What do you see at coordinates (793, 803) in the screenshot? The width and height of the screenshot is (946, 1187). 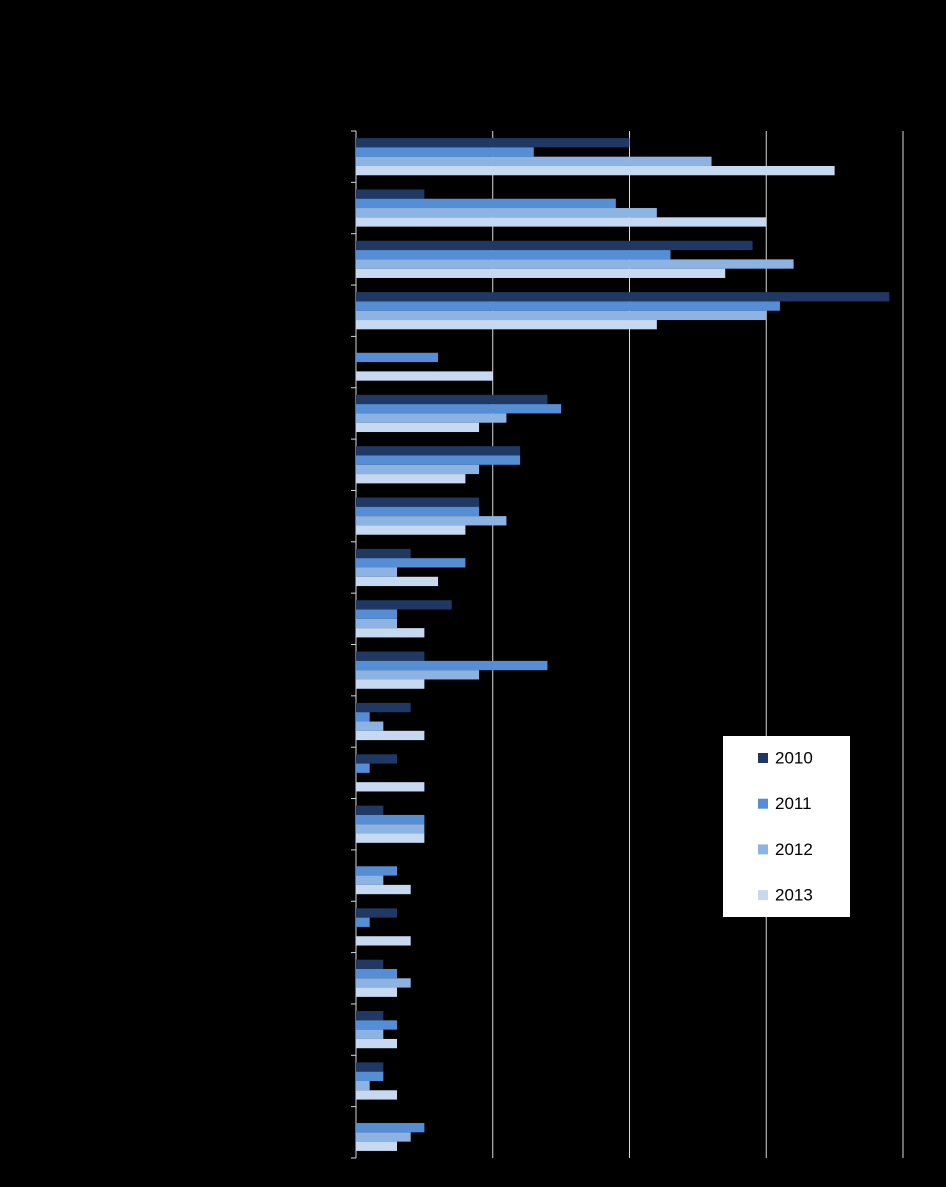 I see `legend-label: 2011` at bounding box center [793, 803].